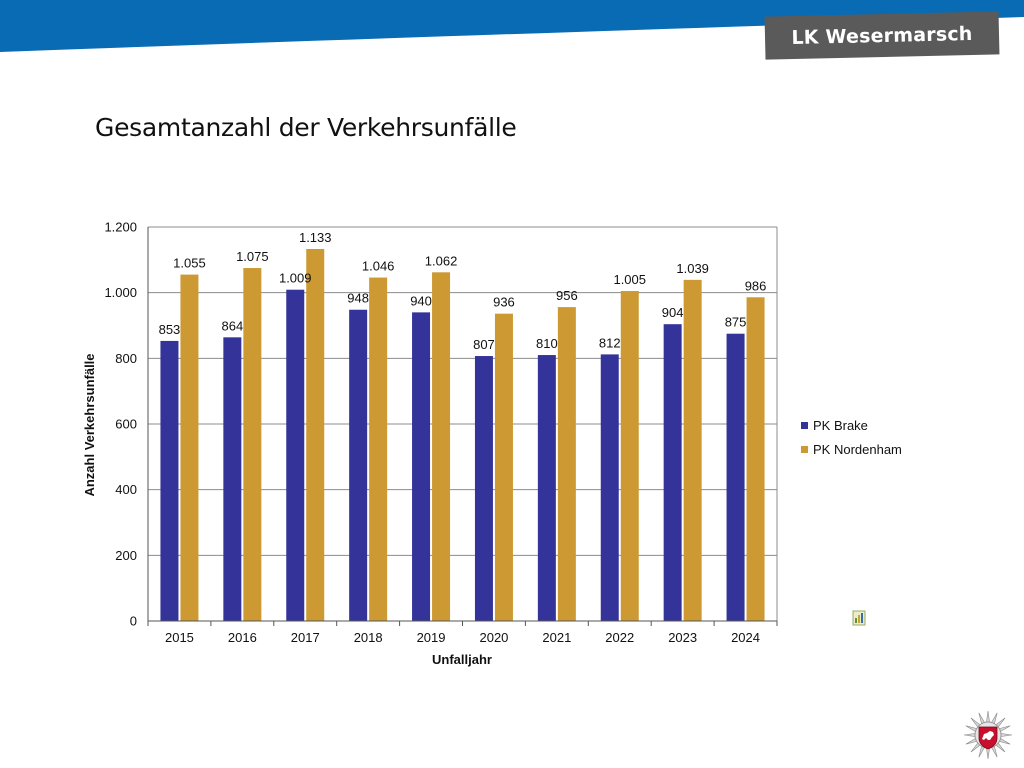 Image resolution: width=1024 pixels, height=768 pixels. I want to click on y-tick-label: 1.200, so click(120, 227).